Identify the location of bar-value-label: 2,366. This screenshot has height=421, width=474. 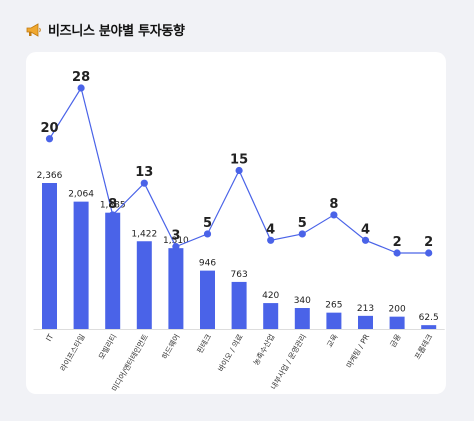
(50, 176).